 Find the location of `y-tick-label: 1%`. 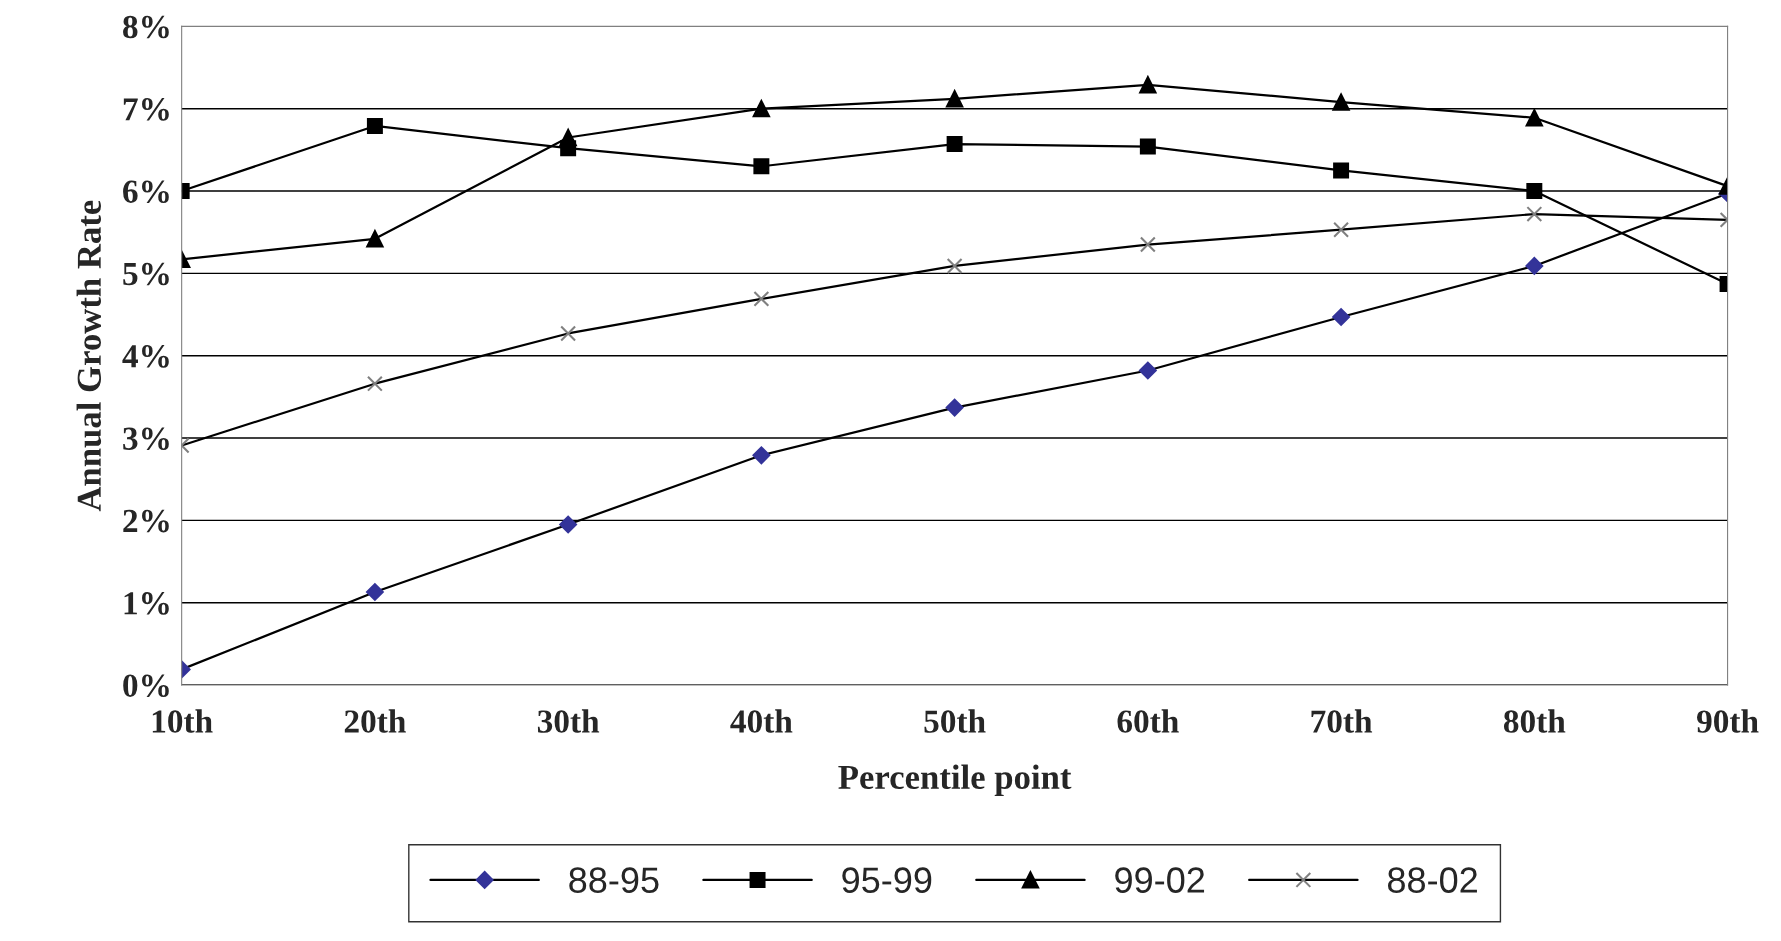

y-tick-label: 1% is located at coordinates (146, 603).